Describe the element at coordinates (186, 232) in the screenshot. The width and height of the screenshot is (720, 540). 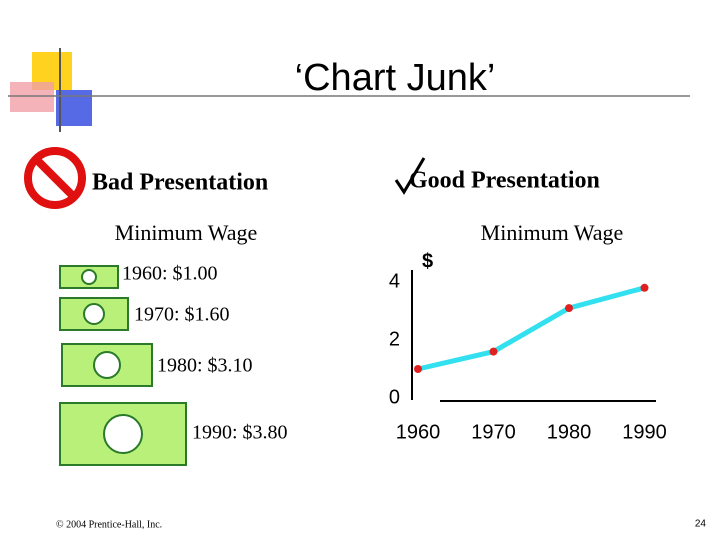
I see `bad-subtitle: Minimum Wage` at that location.